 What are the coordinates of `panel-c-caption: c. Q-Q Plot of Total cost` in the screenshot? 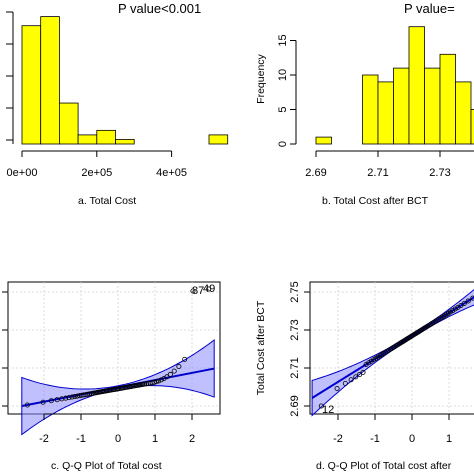 It's located at (106, 466).